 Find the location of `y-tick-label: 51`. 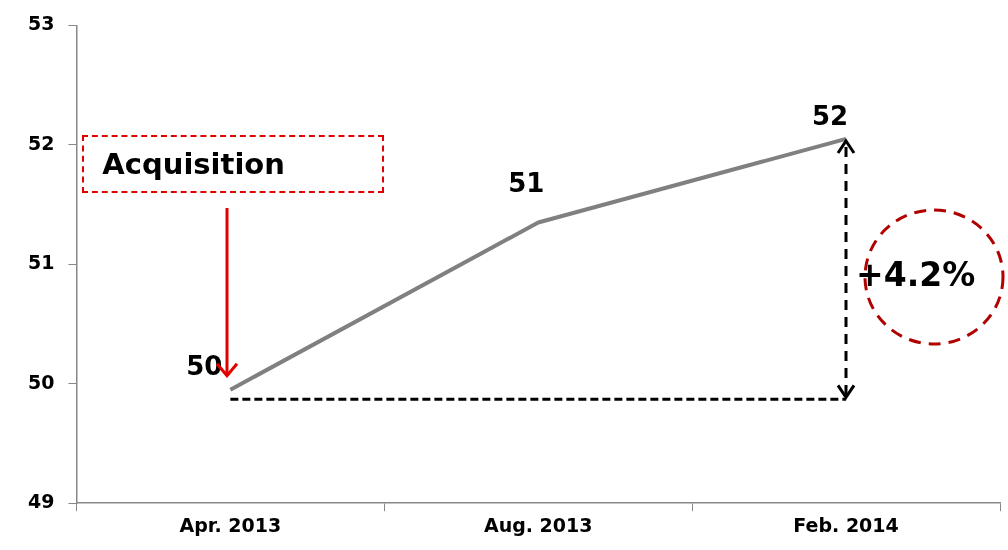

y-tick-label: 51 is located at coordinates (41, 262).